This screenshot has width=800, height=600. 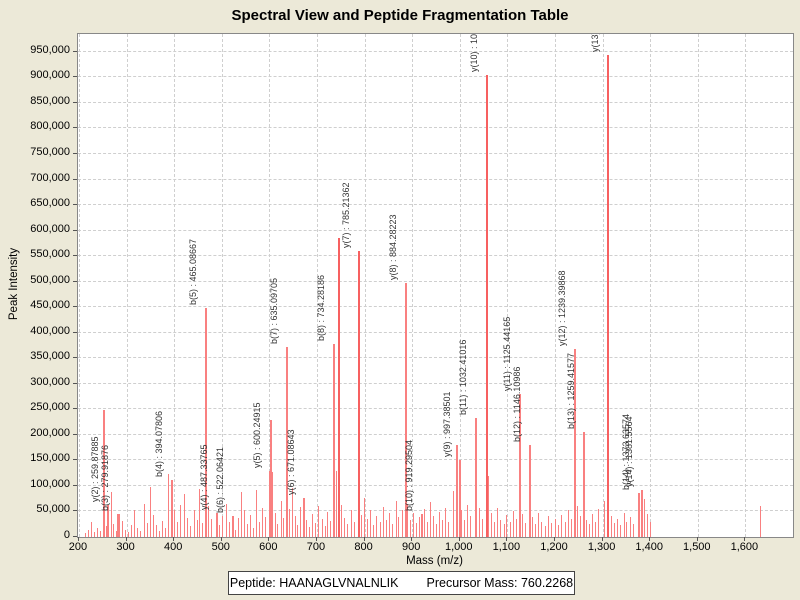 I want to click on peak-label: y(10) : 10, so click(x=473, y=52).